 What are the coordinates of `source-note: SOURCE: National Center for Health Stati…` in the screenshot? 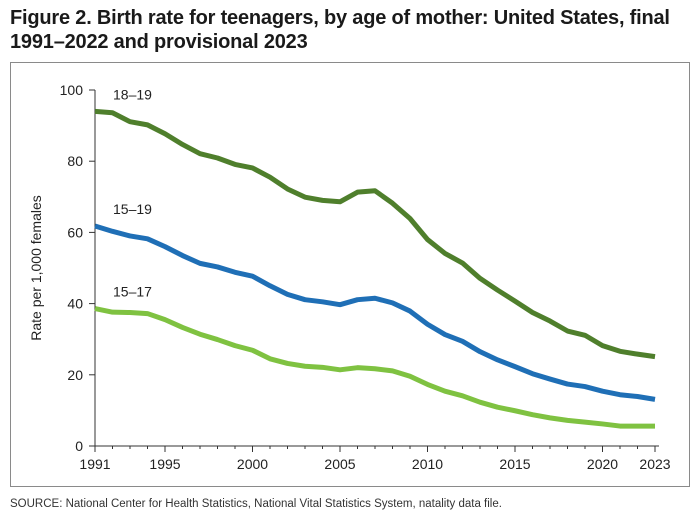 It's located at (256, 504).